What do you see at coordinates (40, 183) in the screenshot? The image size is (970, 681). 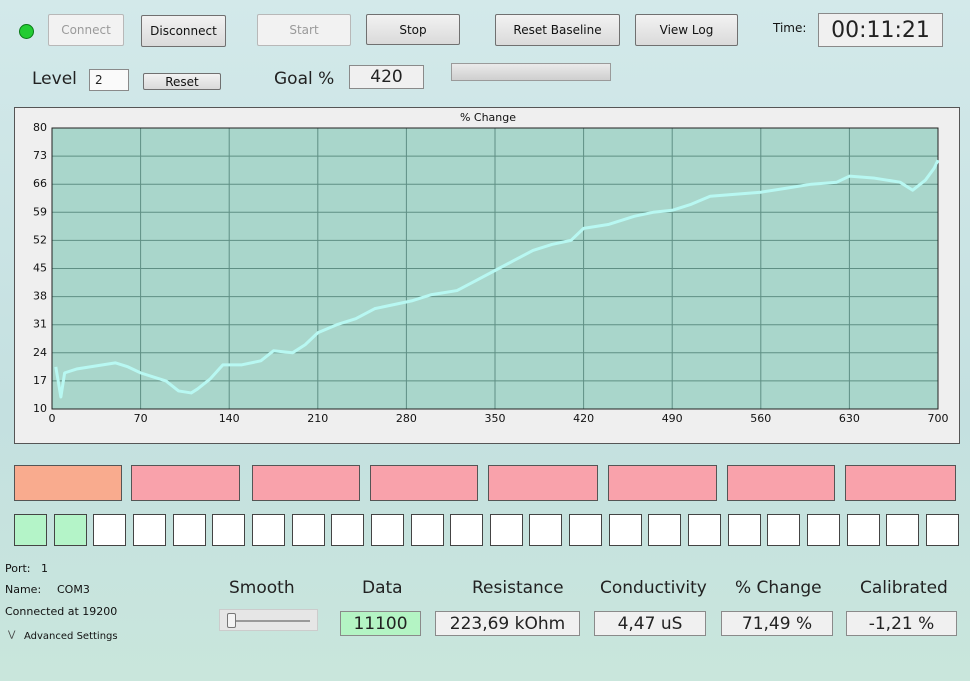 I see `y-tick-label: 66` at bounding box center [40, 183].